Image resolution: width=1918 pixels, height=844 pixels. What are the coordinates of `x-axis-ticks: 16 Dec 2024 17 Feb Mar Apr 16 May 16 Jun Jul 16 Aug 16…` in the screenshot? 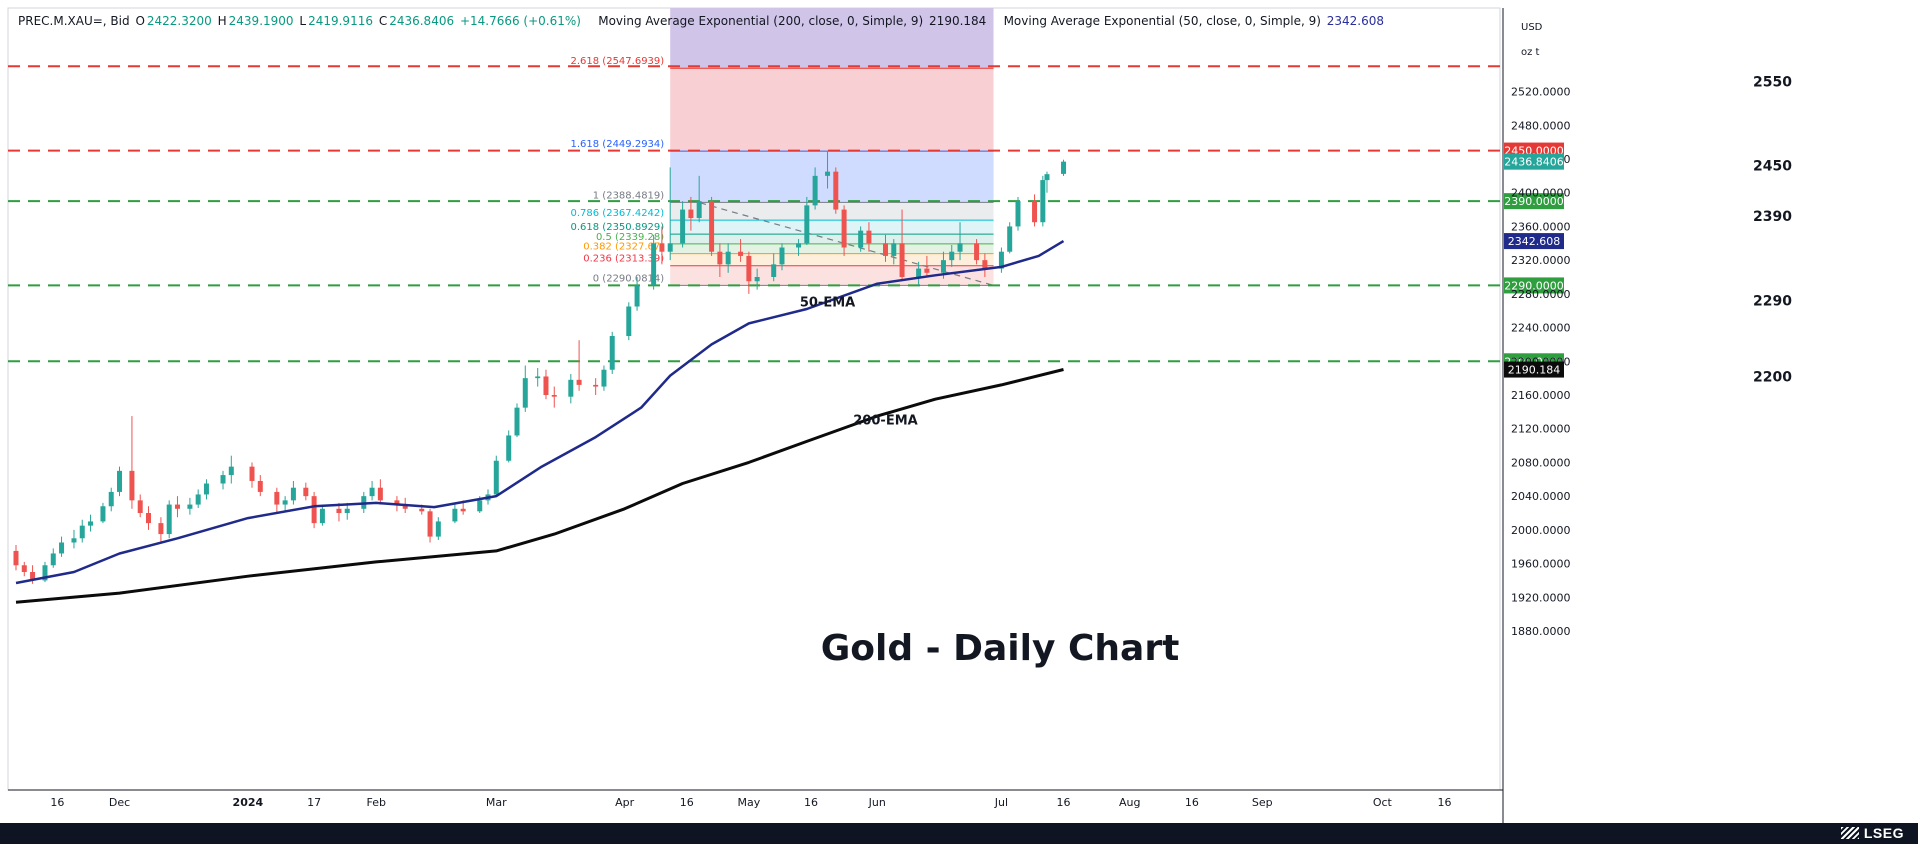 It's located at (750, 802).